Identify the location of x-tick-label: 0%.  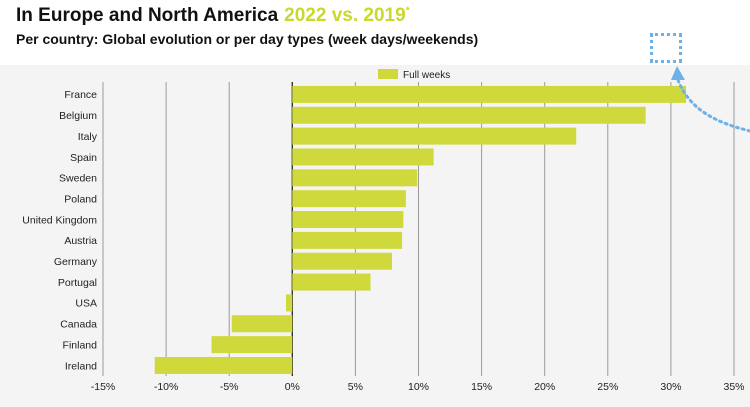
(292, 387).